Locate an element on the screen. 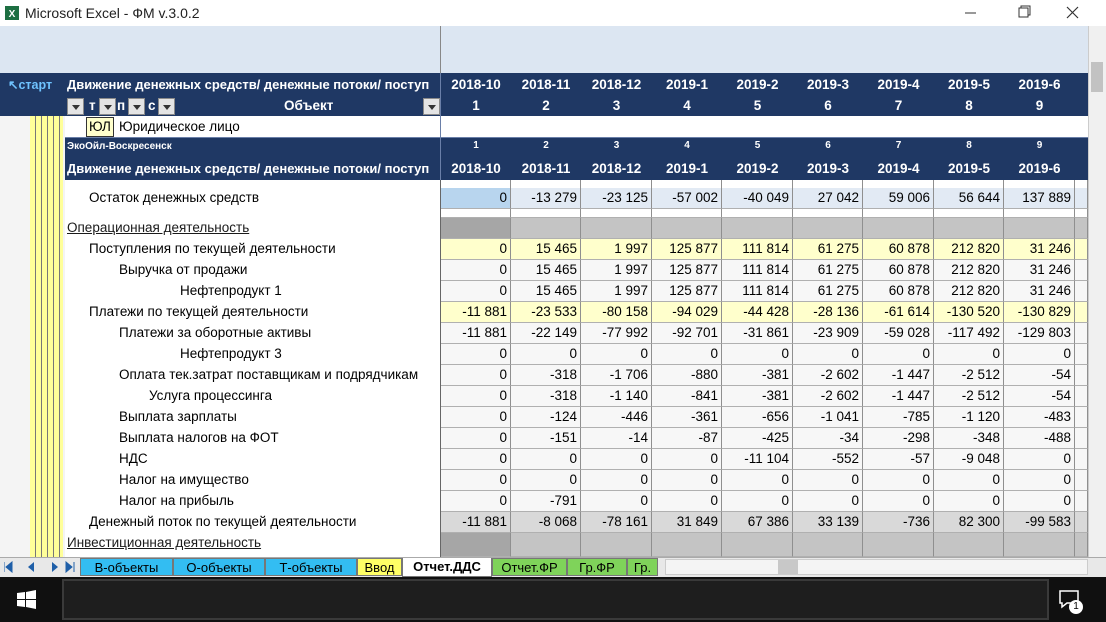 This screenshot has height=622, width=1106. cell: -1 706 is located at coordinates (616, 375).